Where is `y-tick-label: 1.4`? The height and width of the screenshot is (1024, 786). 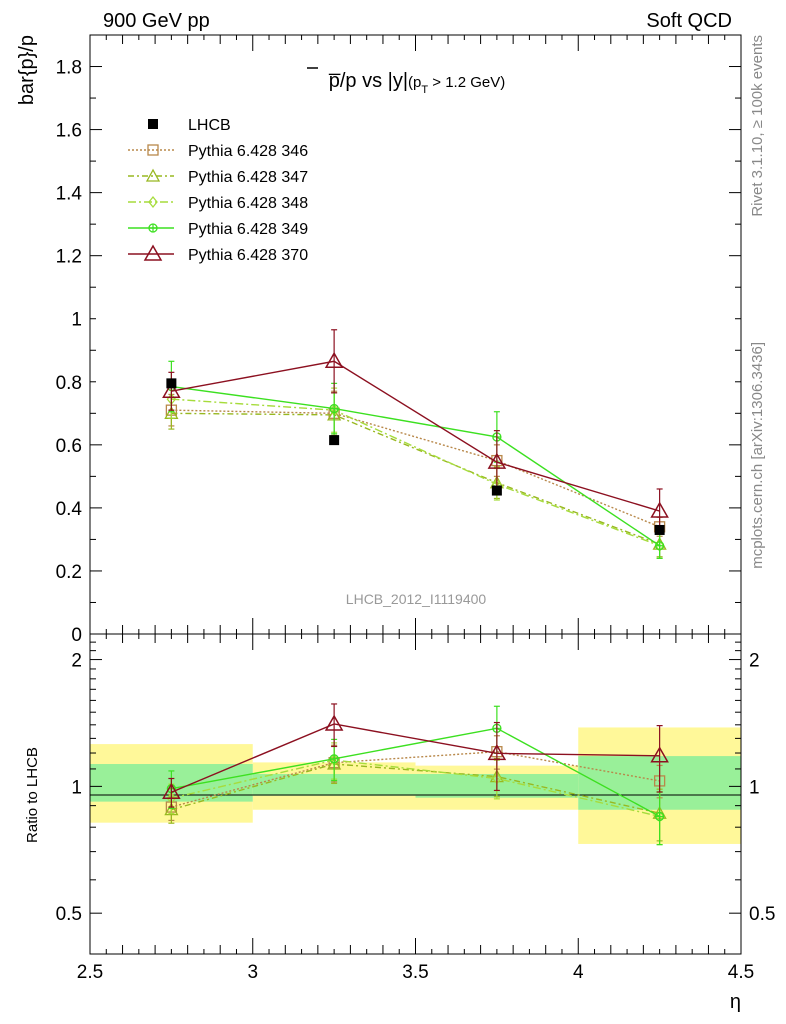 y-tick-label: 1.4 is located at coordinates (69, 194).